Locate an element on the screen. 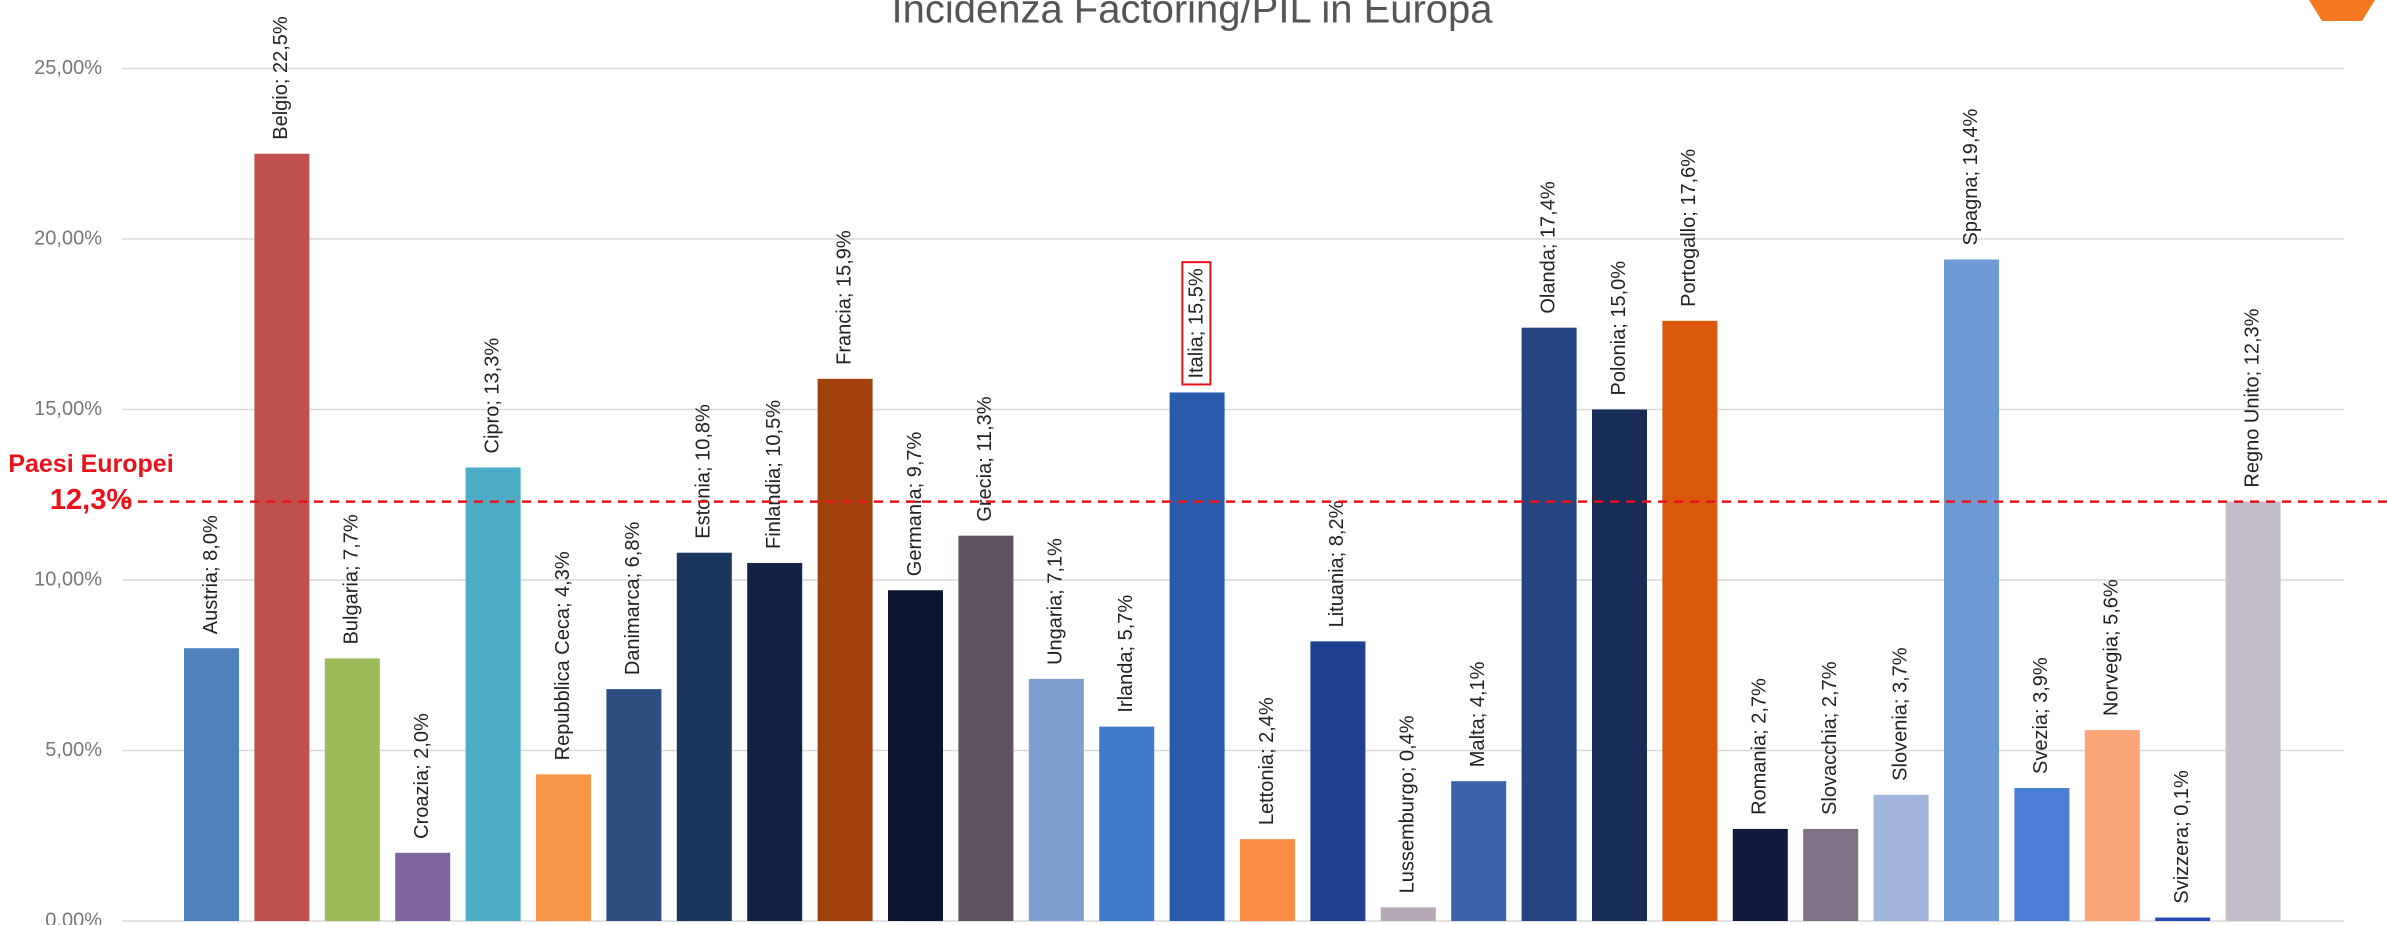  y-tick-label: 0,00% is located at coordinates (73, 917).